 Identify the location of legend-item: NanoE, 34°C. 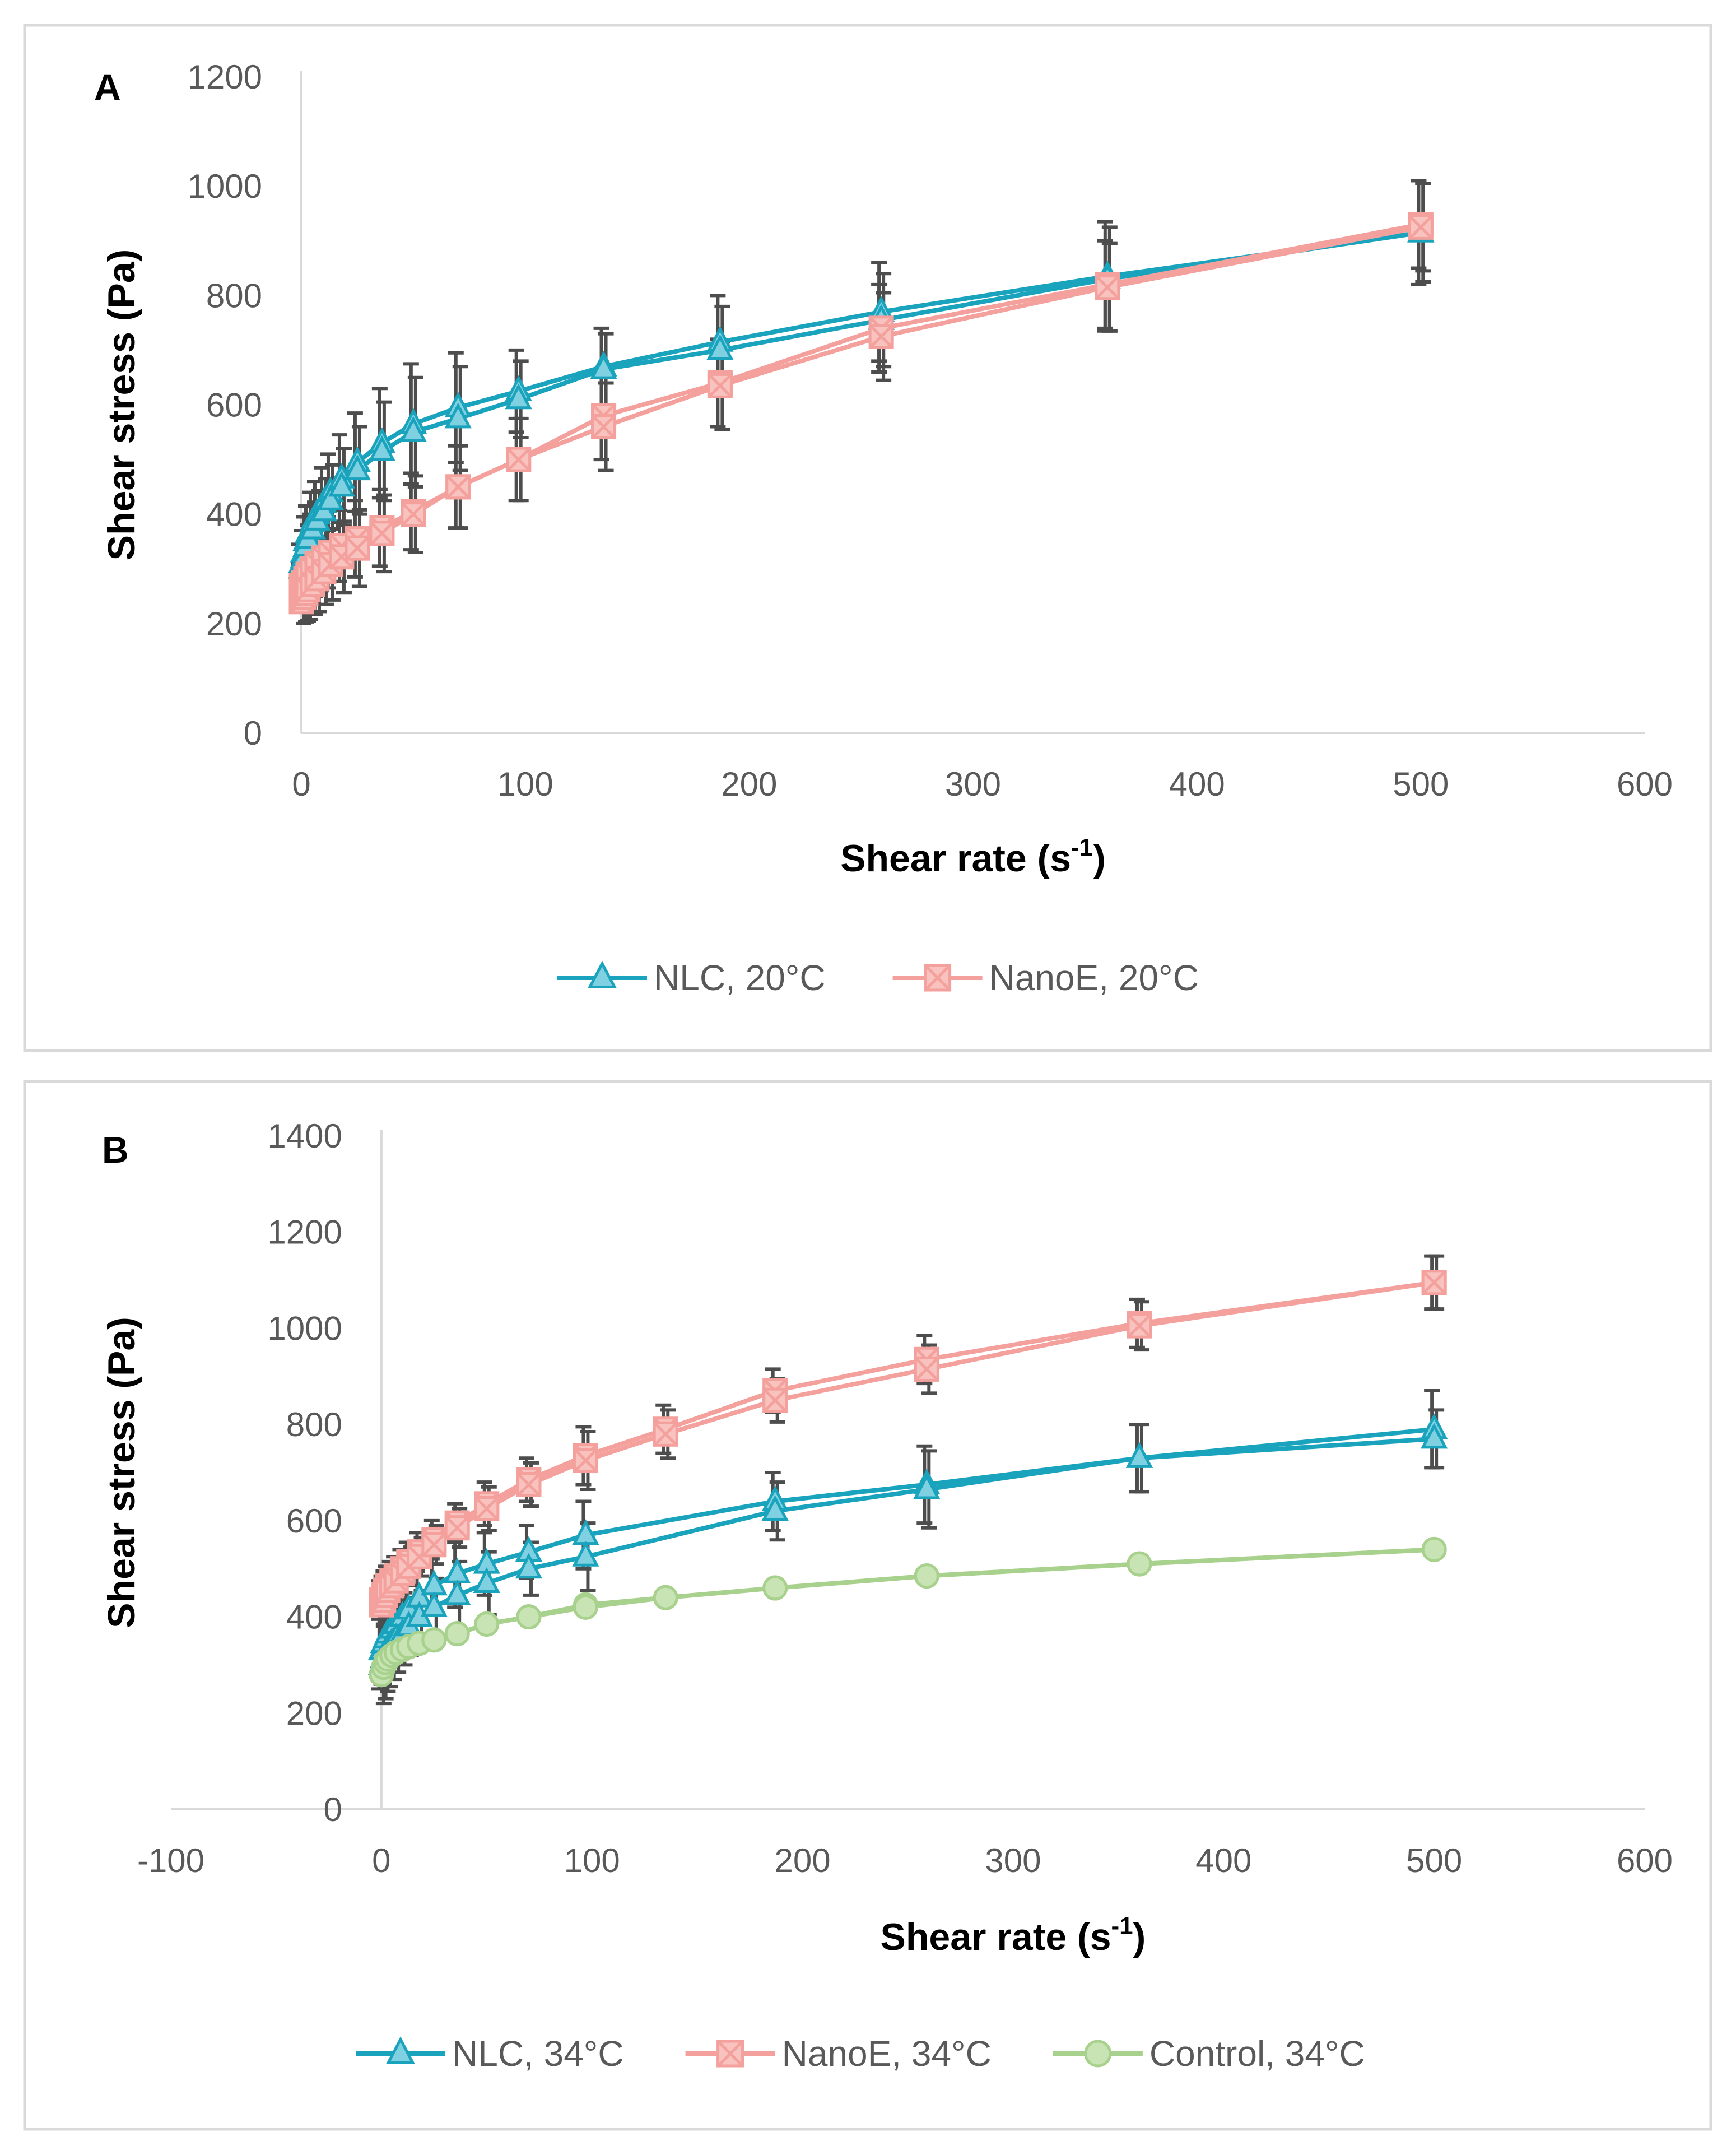
(838, 2053).